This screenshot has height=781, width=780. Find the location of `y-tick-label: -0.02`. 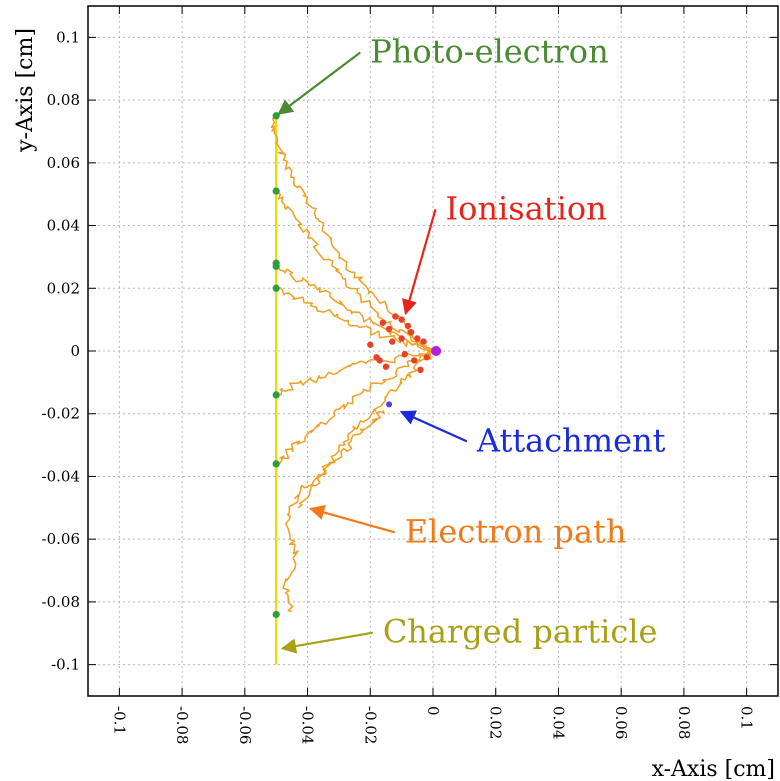

y-tick-label: -0.02 is located at coordinates (61, 414).